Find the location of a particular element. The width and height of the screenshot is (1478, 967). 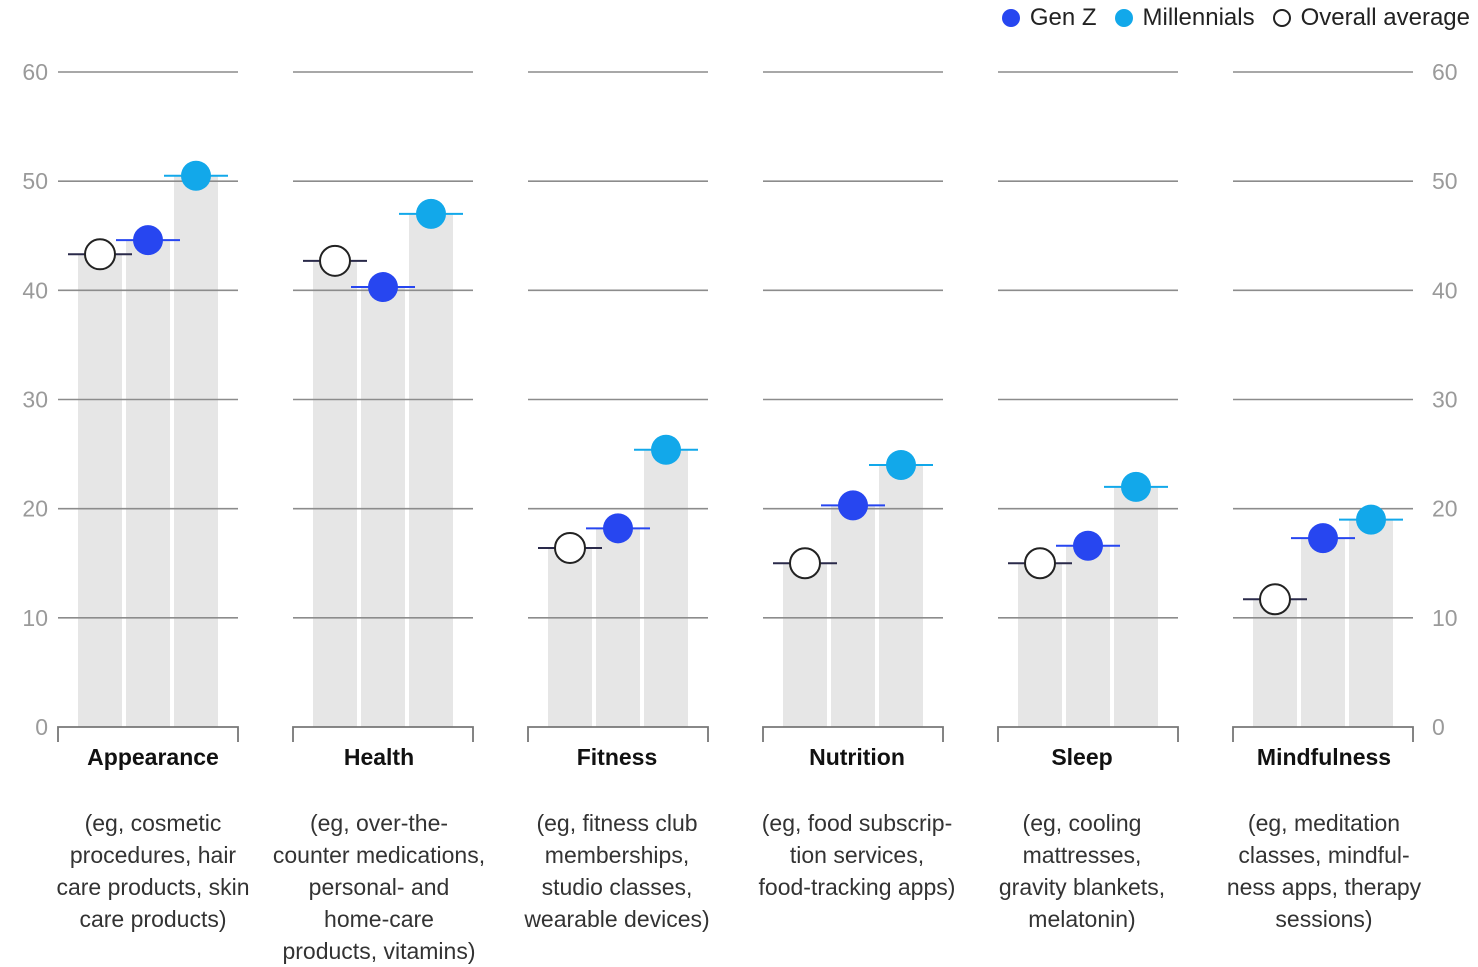

category-label: Health is located at coordinates (379, 757).